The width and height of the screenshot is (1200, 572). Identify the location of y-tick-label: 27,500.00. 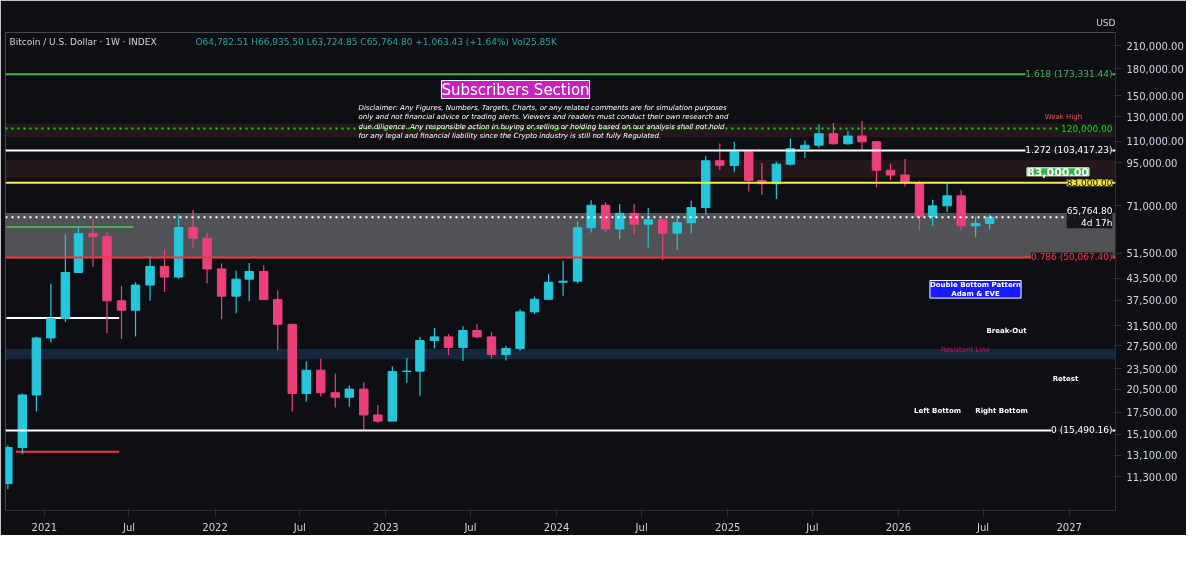
(1152, 346).